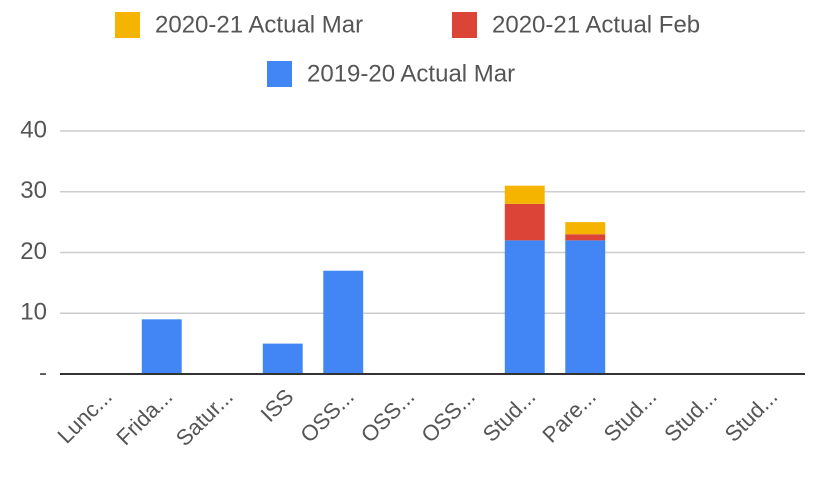 This screenshot has height=482, width=817. I want to click on y-tick-label: 30, so click(33, 190).